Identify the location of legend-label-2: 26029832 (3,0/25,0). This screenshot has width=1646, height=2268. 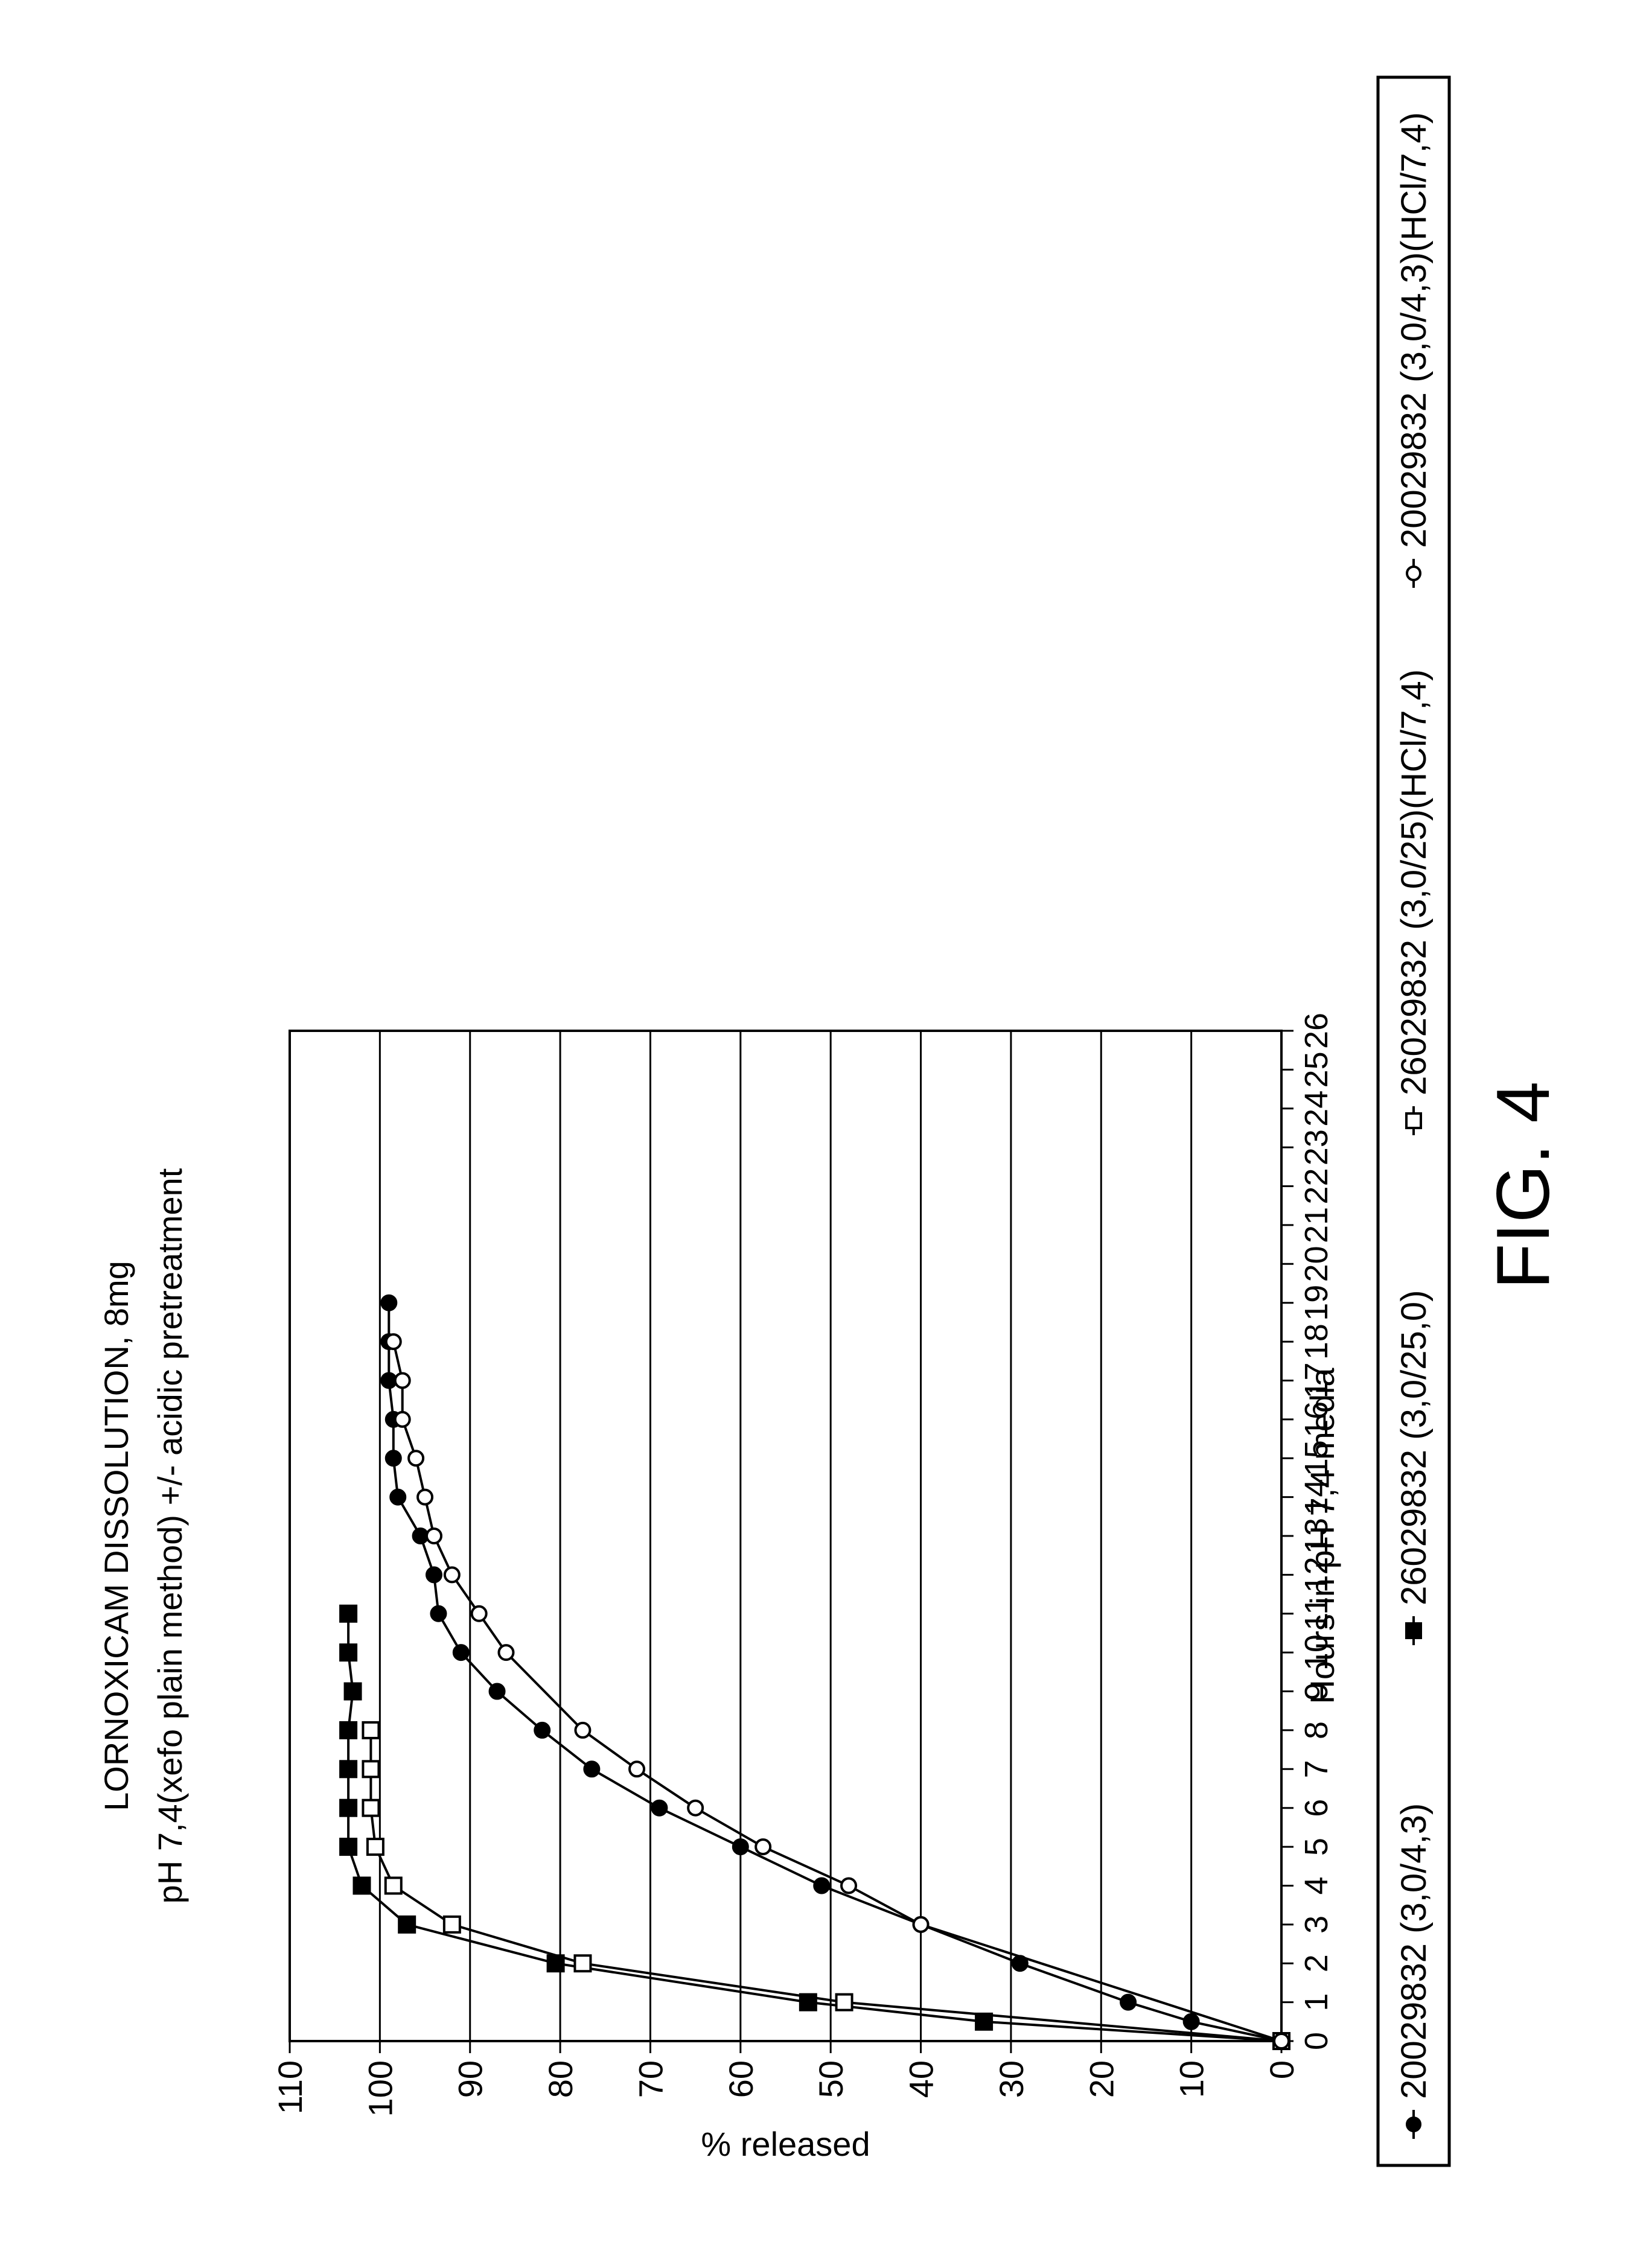
(1414, 1447).